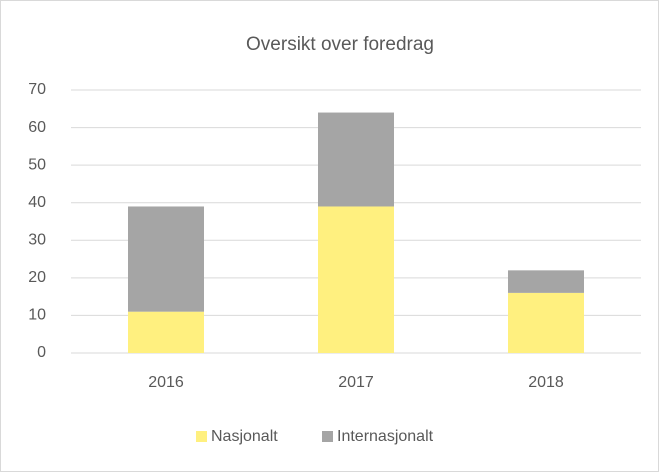 The width and height of the screenshot is (659, 472). What do you see at coordinates (356, 382) in the screenshot?
I see `x-tick-label: 2017` at bounding box center [356, 382].